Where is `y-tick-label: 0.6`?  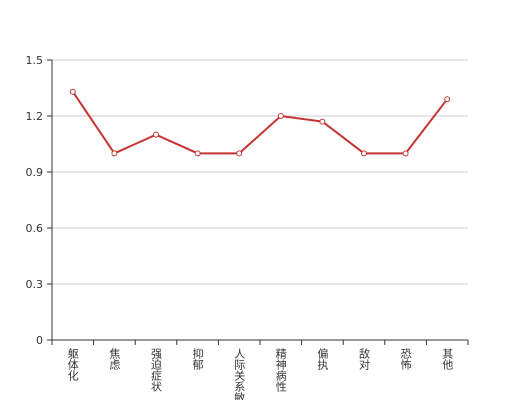
y-tick-label: 0.6 is located at coordinates (35, 228).